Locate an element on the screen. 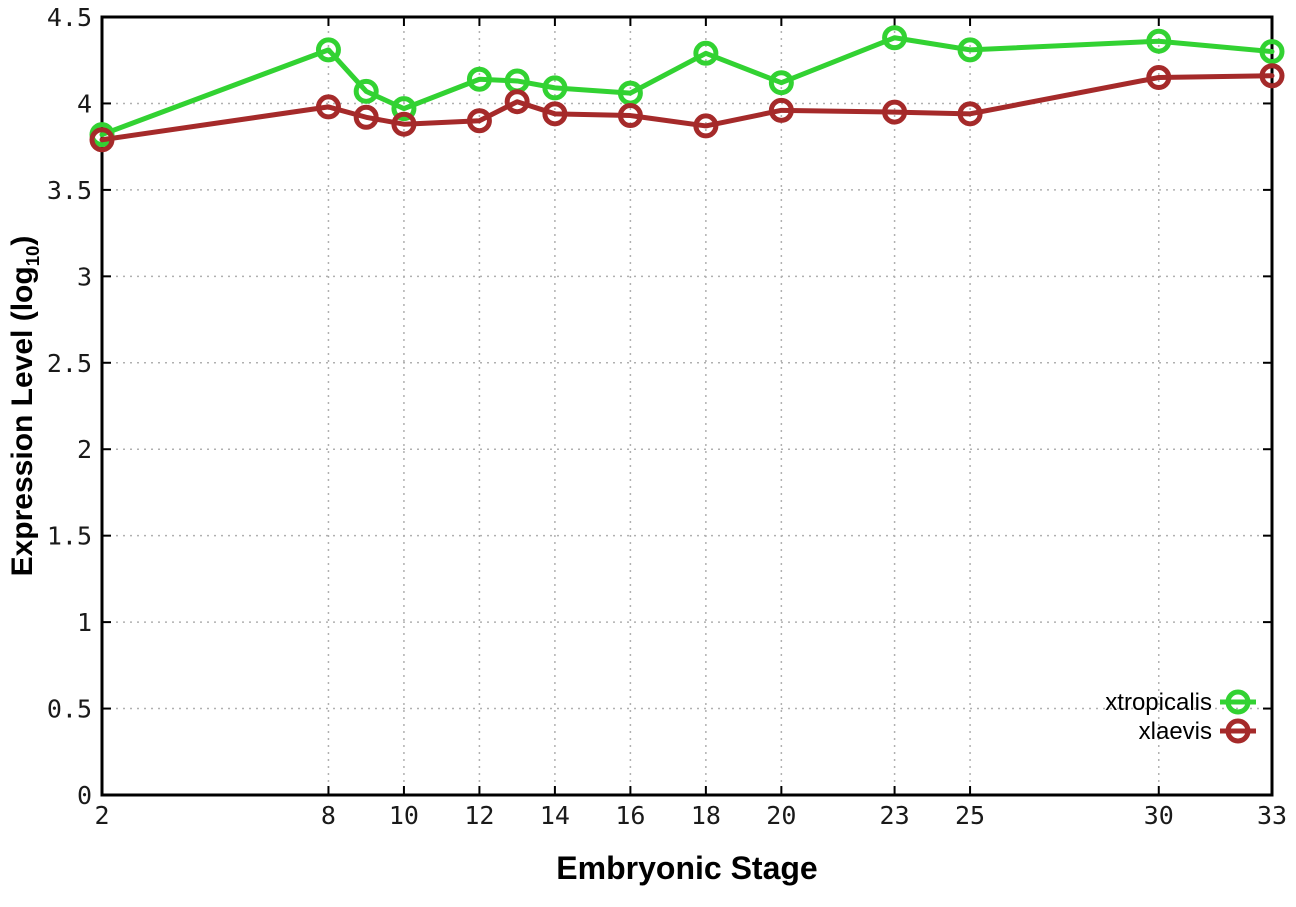 This screenshot has height=907, width=1296. y-tick-label: 2 is located at coordinates (84, 449).